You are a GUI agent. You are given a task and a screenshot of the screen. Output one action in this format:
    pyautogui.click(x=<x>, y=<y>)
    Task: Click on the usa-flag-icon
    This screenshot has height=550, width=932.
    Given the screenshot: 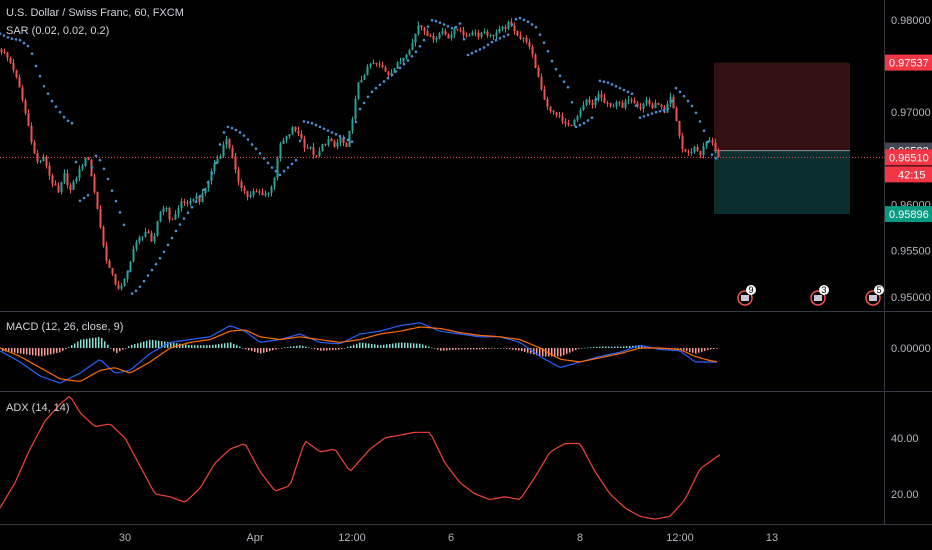 What is the action you would take?
    pyautogui.click(x=873, y=298)
    